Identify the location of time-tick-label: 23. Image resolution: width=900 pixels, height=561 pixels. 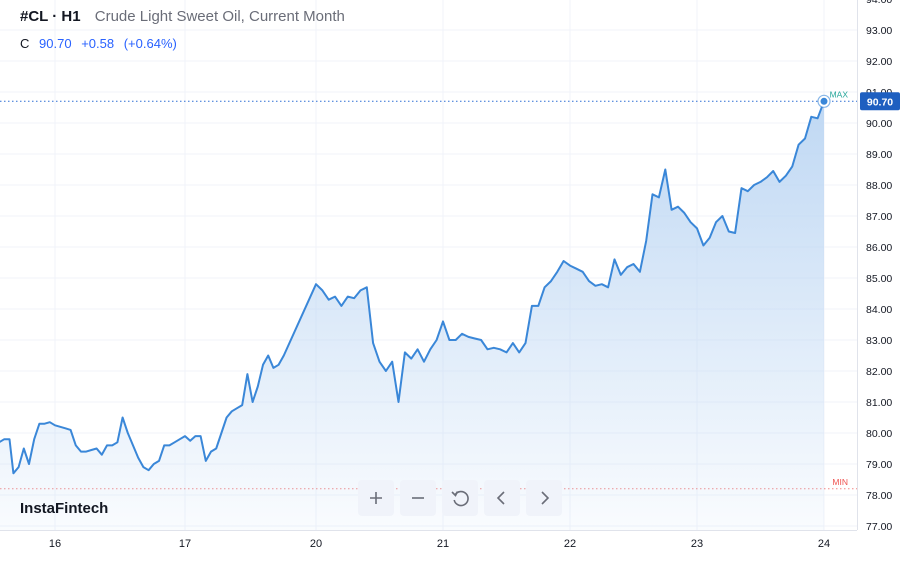
(697, 544).